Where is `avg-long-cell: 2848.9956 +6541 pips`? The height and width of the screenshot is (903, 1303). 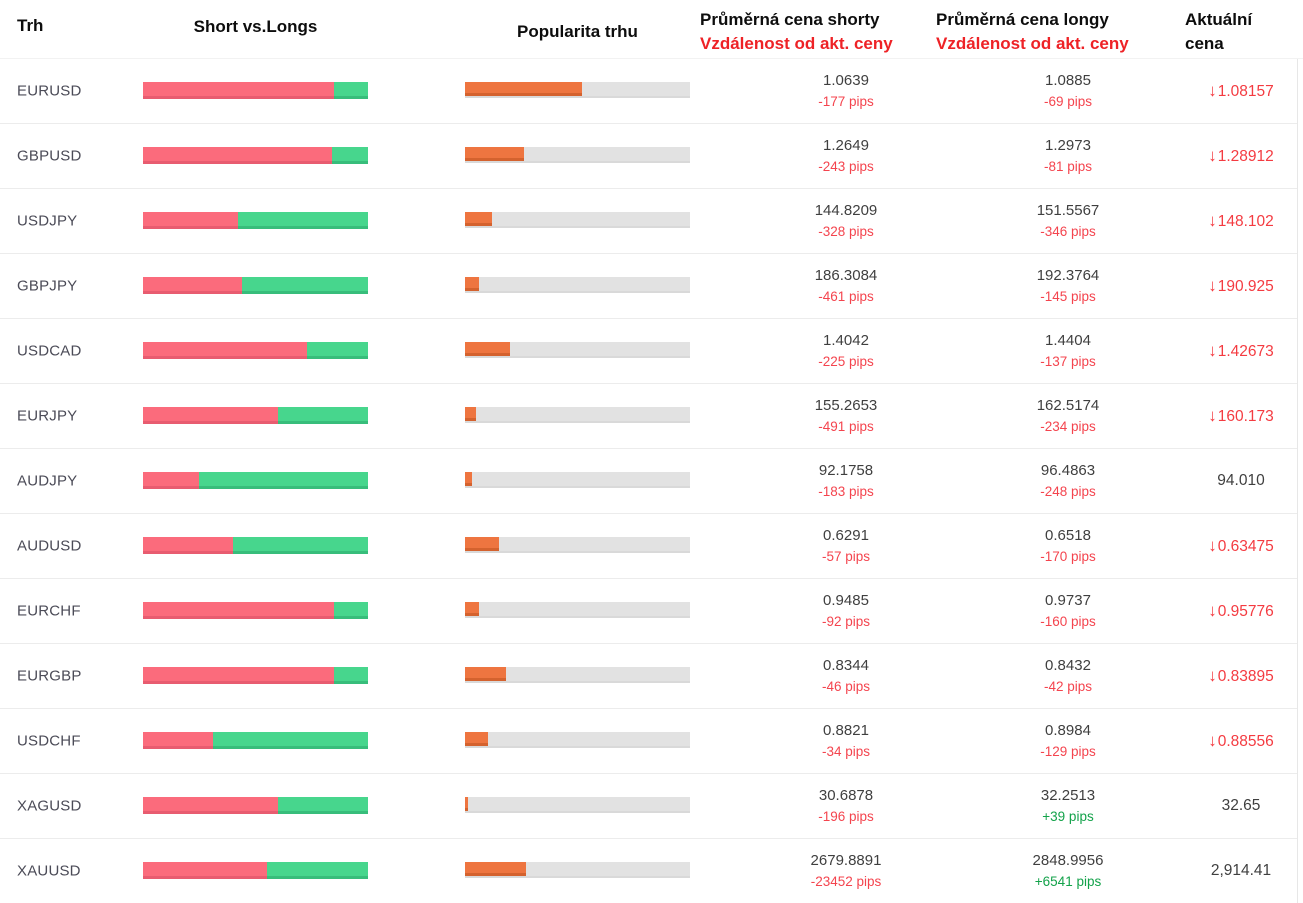
avg-long-cell: 2848.9956 +6541 pips is located at coordinates (1068, 871).